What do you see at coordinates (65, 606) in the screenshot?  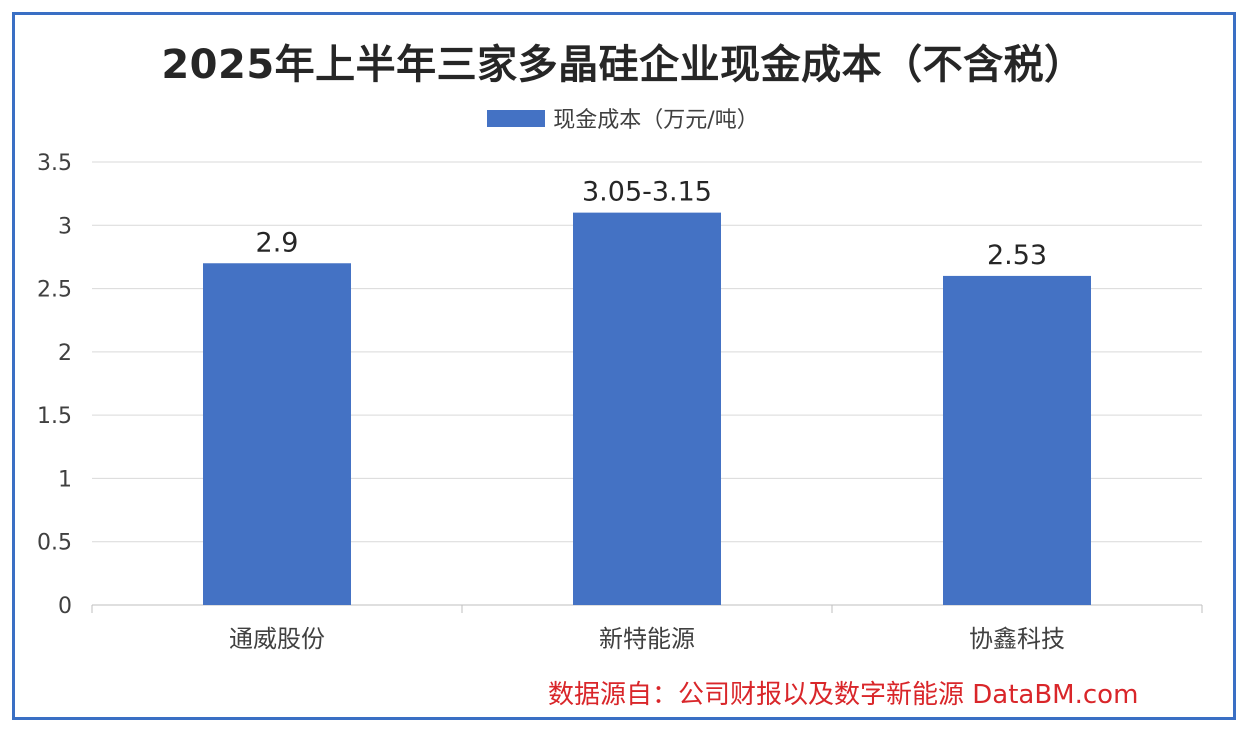 I see `y-tick-label: 0` at bounding box center [65, 606].